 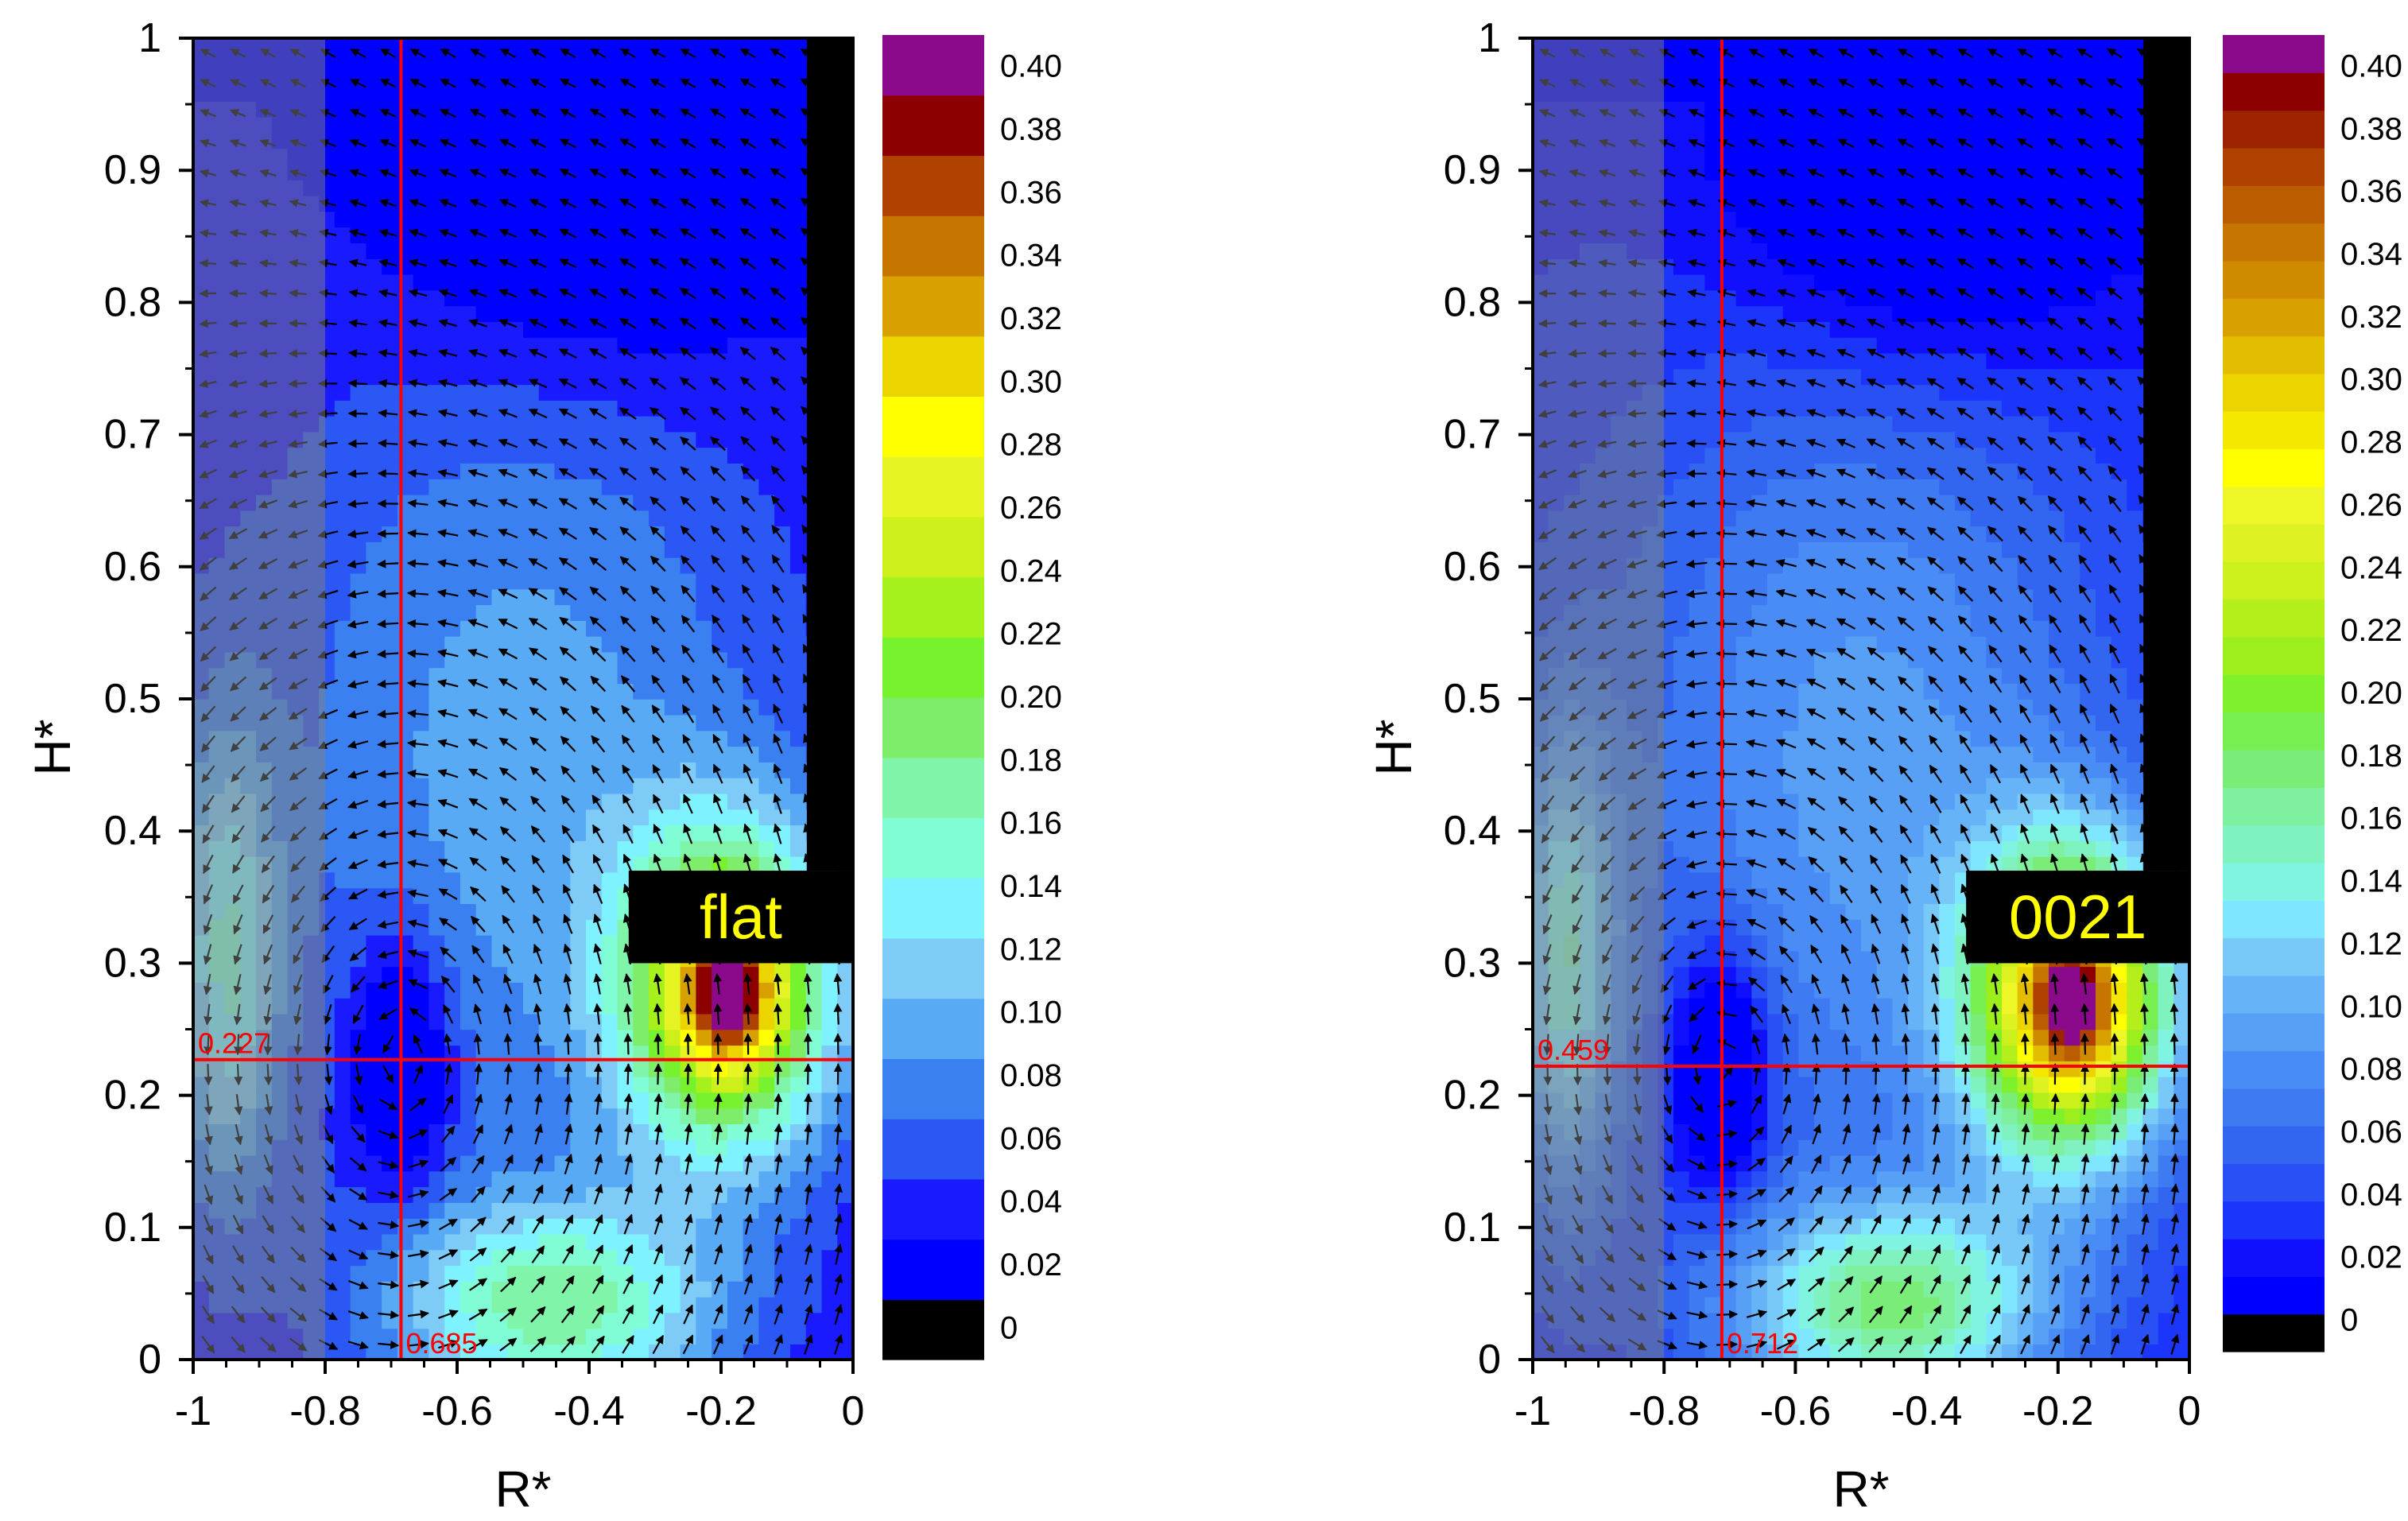 What do you see at coordinates (1031, 1264) in the screenshot?
I see `colorbar-tick-label: 0.02` at bounding box center [1031, 1264].